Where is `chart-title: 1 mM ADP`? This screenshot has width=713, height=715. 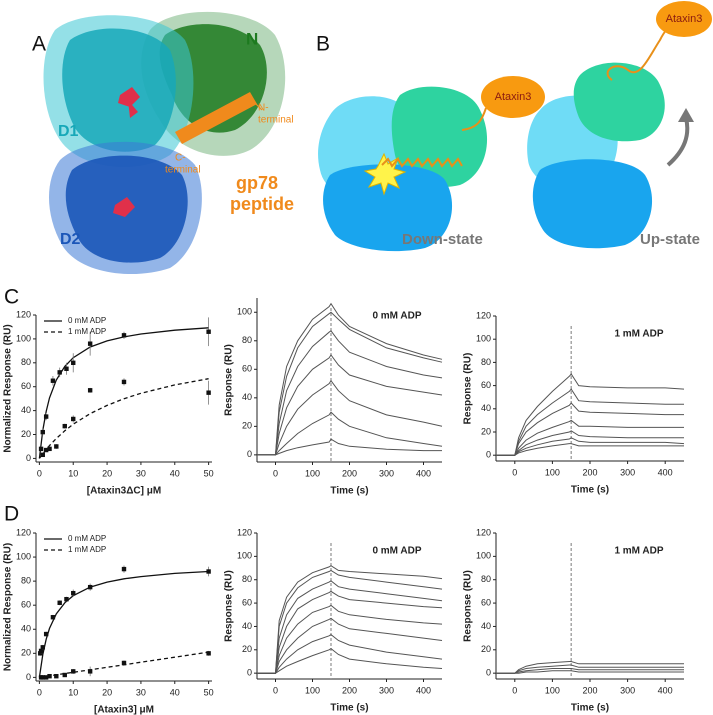
chart-title: 1 mM ADP is located at coordinates (638, 334).